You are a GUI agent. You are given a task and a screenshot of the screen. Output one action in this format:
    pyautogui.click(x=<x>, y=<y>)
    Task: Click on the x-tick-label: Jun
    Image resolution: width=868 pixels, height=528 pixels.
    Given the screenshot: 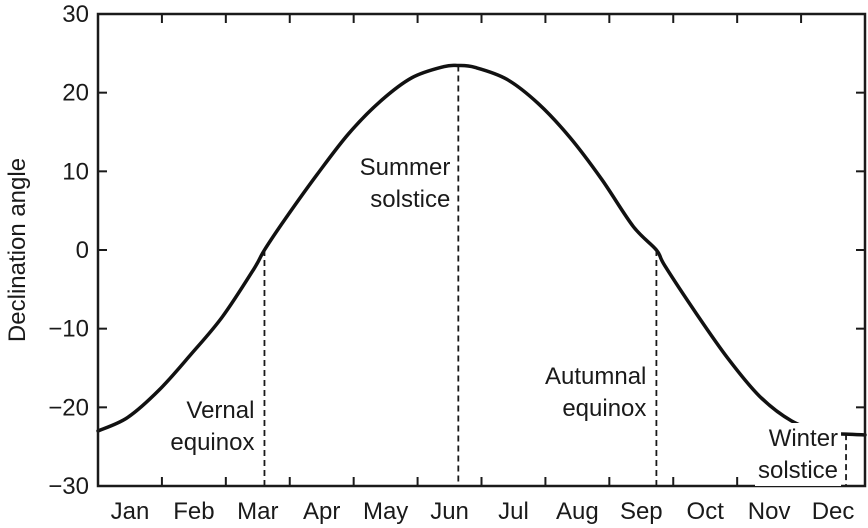 What is the action you would take?
    pyautogui.click(x=449, y=511)
    